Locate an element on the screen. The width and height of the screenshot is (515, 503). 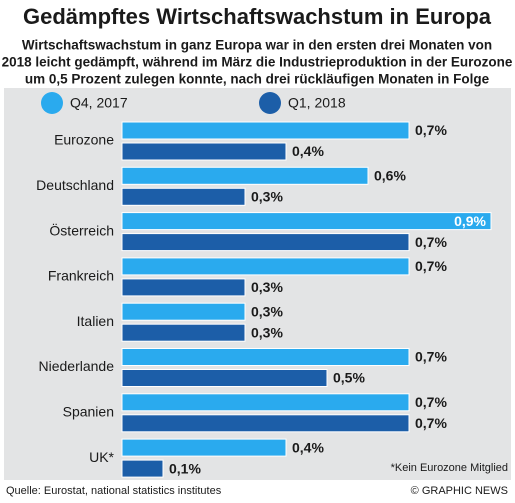
category-label: Niederlande is located at coordinates (77, 366).